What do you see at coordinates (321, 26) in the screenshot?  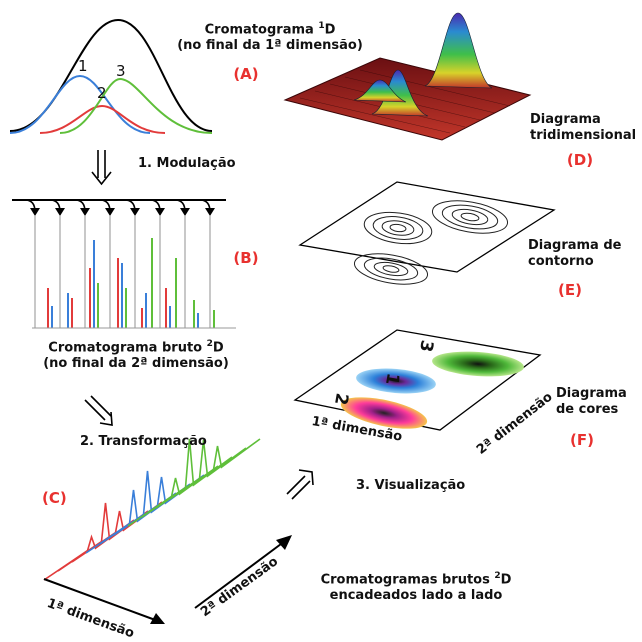 I see `panel-a-title-sup: 1` at bounding box center [321, 26].